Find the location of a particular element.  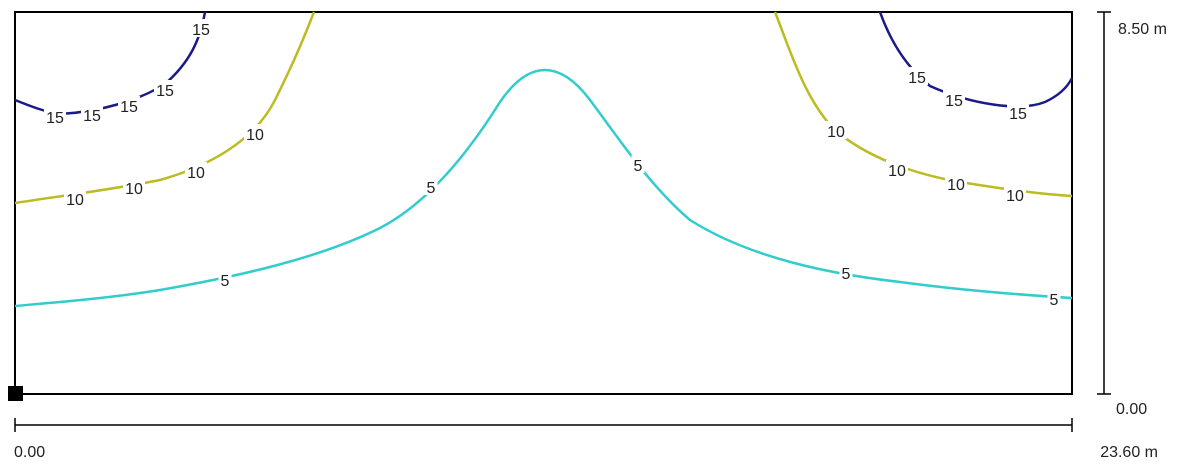

height-label-start: 0.00 is located at coordinates (1131, 409).